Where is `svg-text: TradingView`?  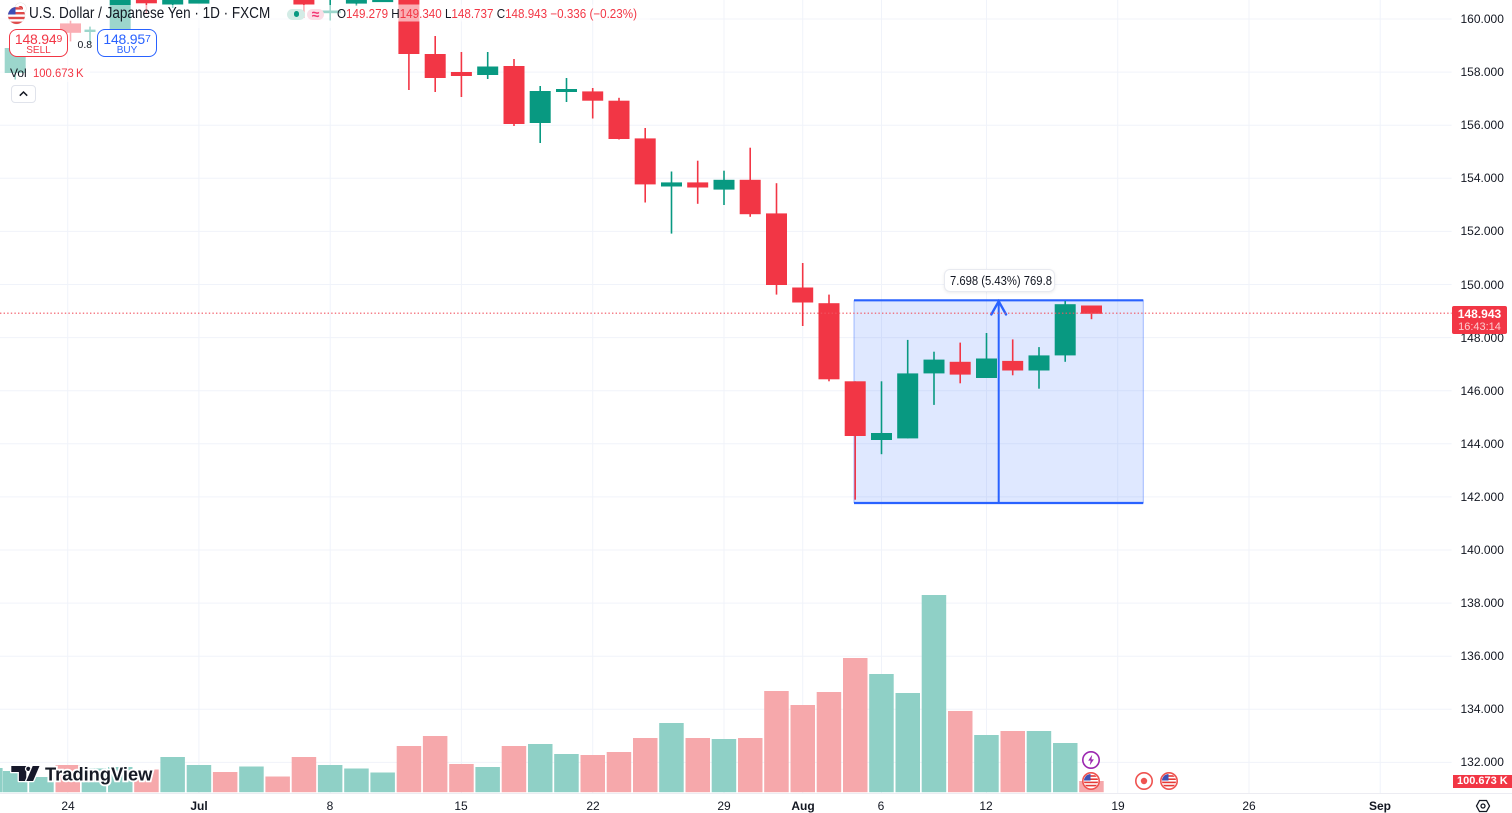
svg-text: TradingView is located at coordinates (99, 774).